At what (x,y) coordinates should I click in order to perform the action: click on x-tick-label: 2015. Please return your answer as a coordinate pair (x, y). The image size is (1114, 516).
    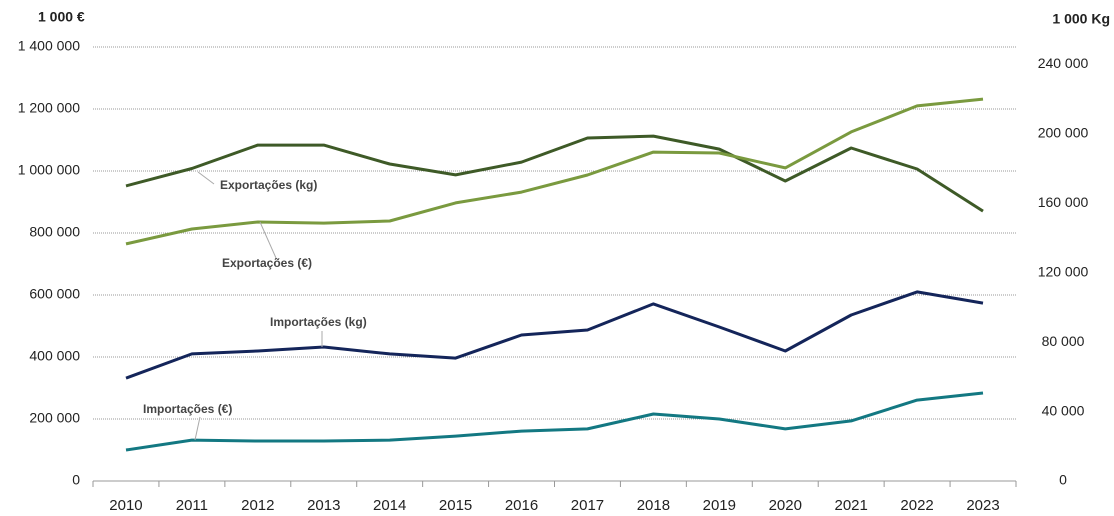
    Looking at the image, I should click on (455, 505).